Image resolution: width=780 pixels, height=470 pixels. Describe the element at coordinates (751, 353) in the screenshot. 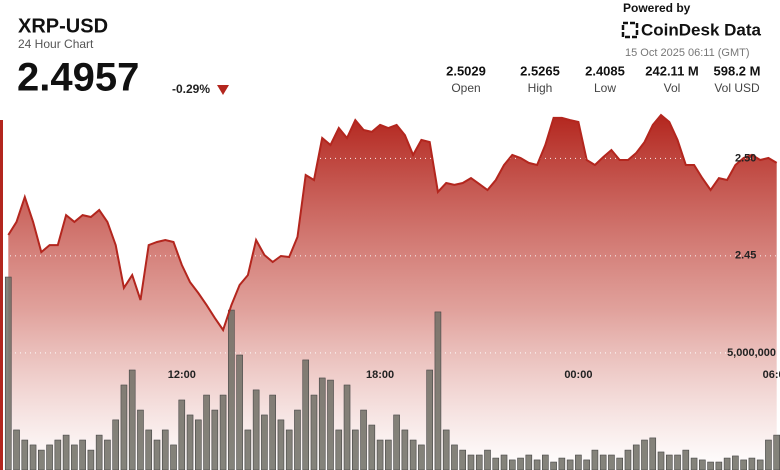

I see `y2-tick-label: 5,000,000` at that location.